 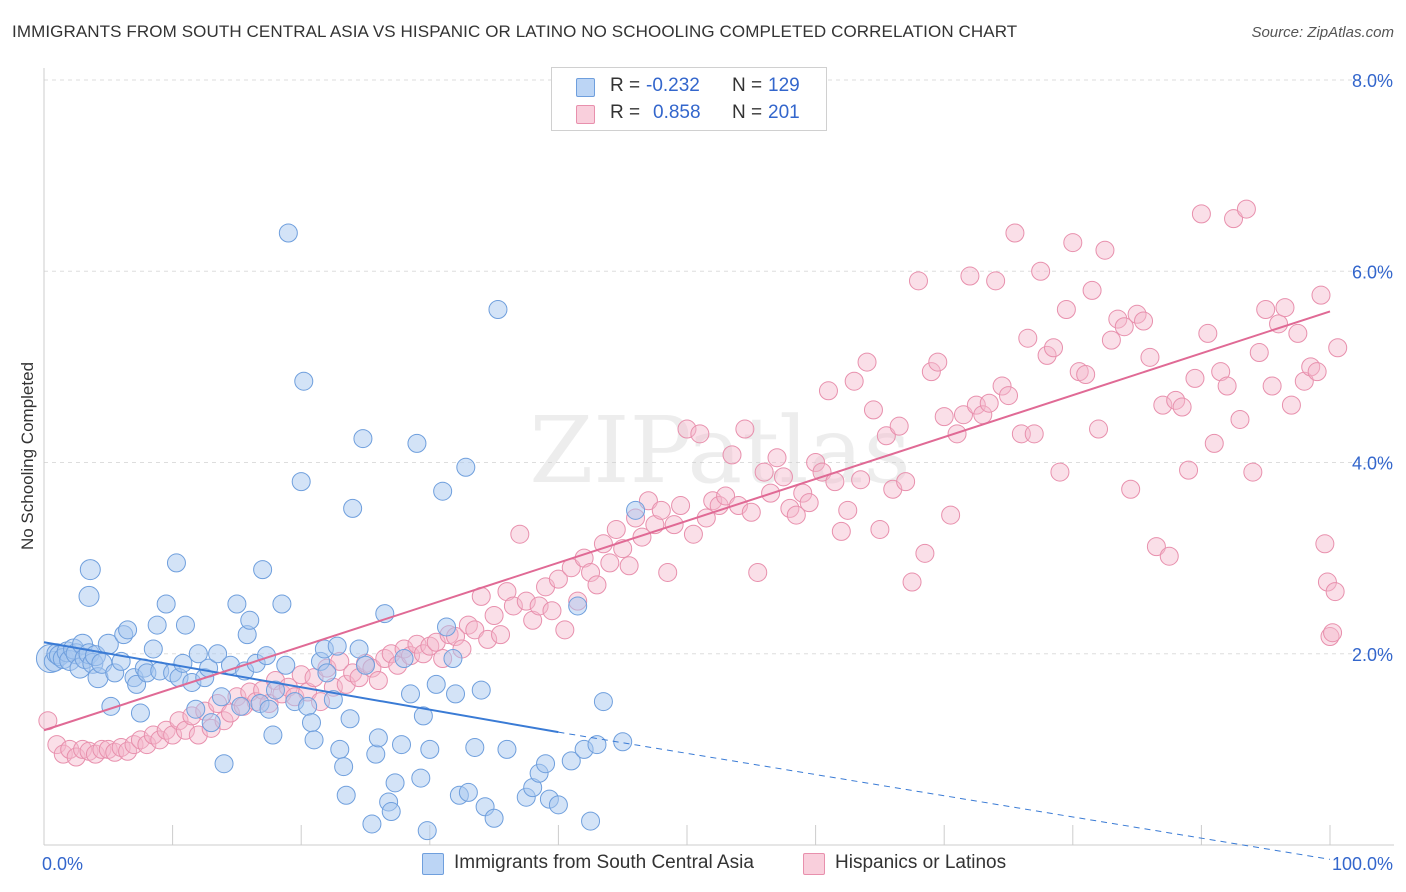 I want to click on blue-swatch, so click(x=585, y=87).